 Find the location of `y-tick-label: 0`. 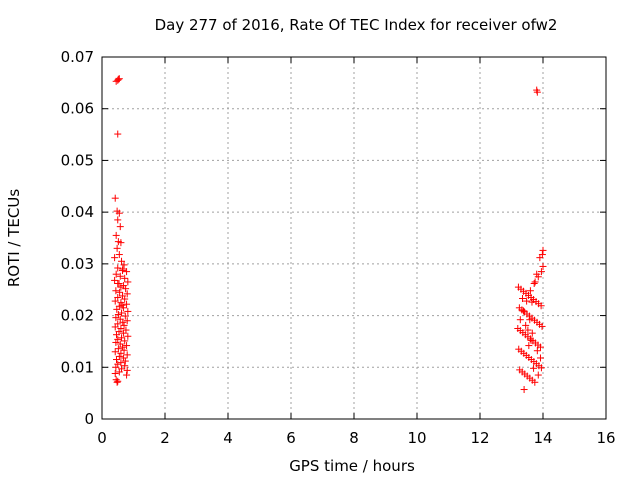

y-tick-label: 0 is located at coordinates (89, 419).